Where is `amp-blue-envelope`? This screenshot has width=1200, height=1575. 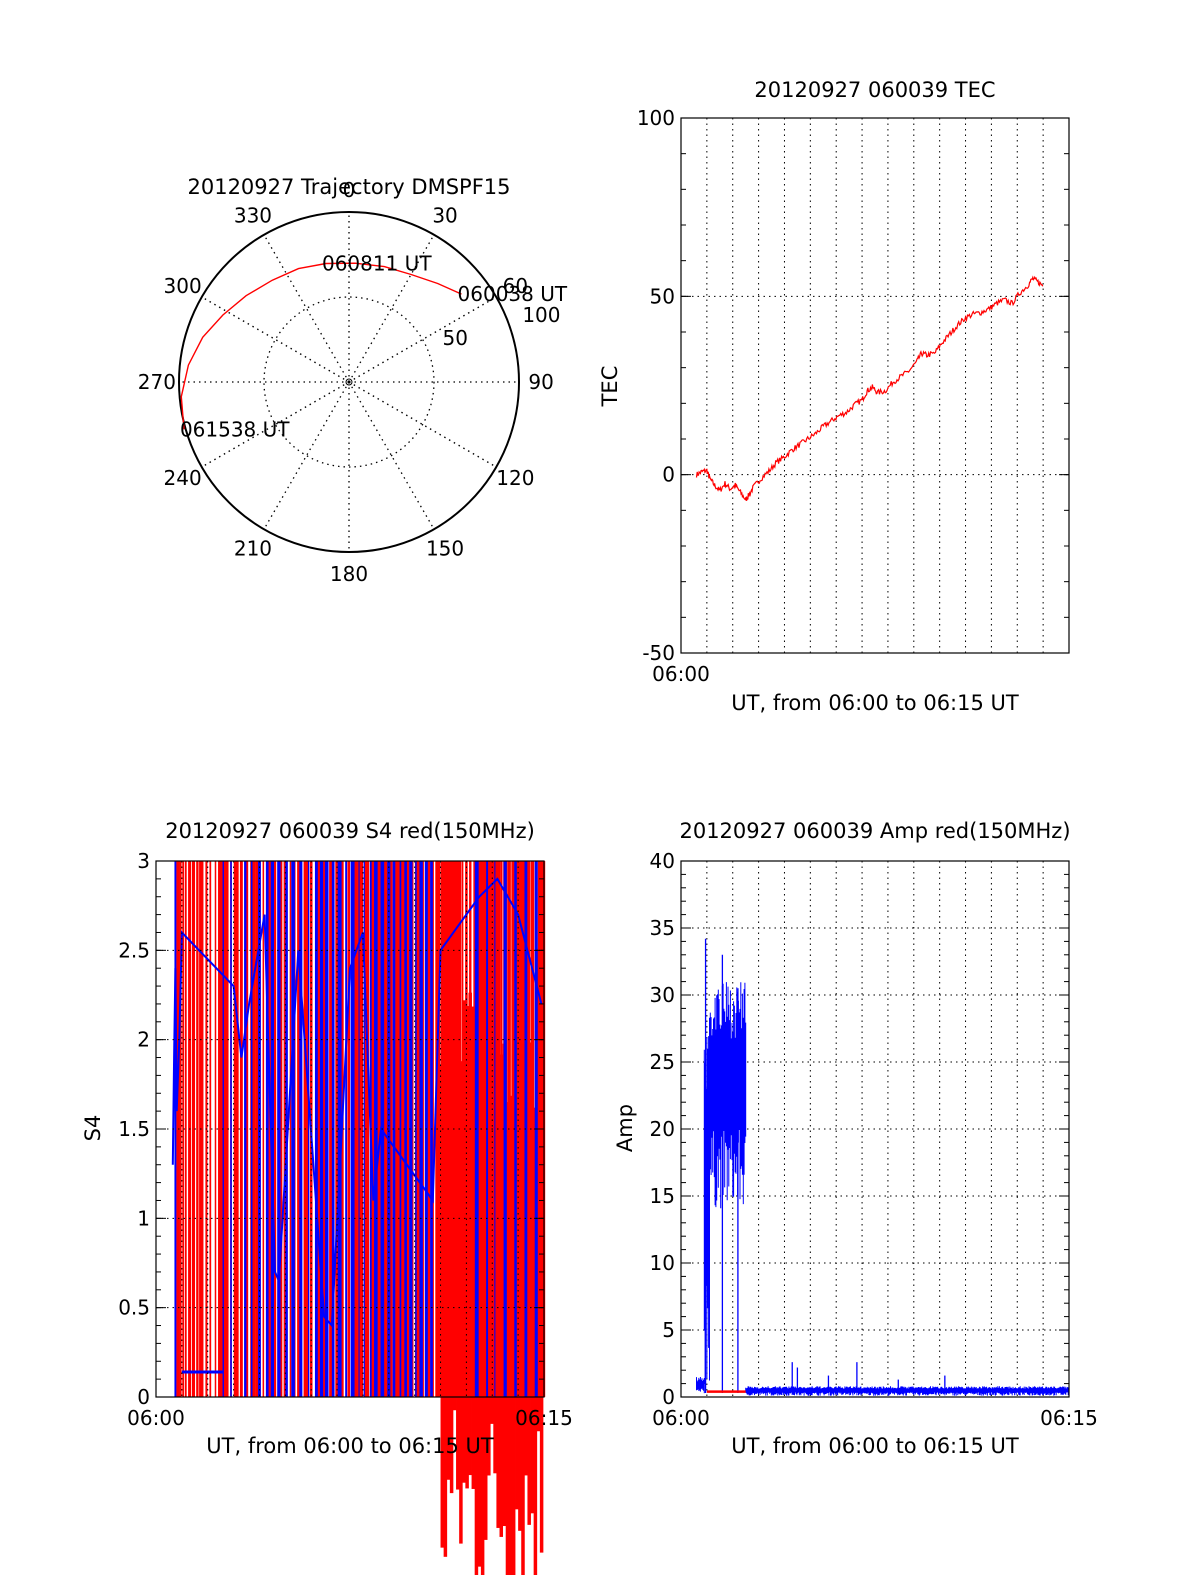 amp-blue-envelope is located at coordinates (883, 1189).